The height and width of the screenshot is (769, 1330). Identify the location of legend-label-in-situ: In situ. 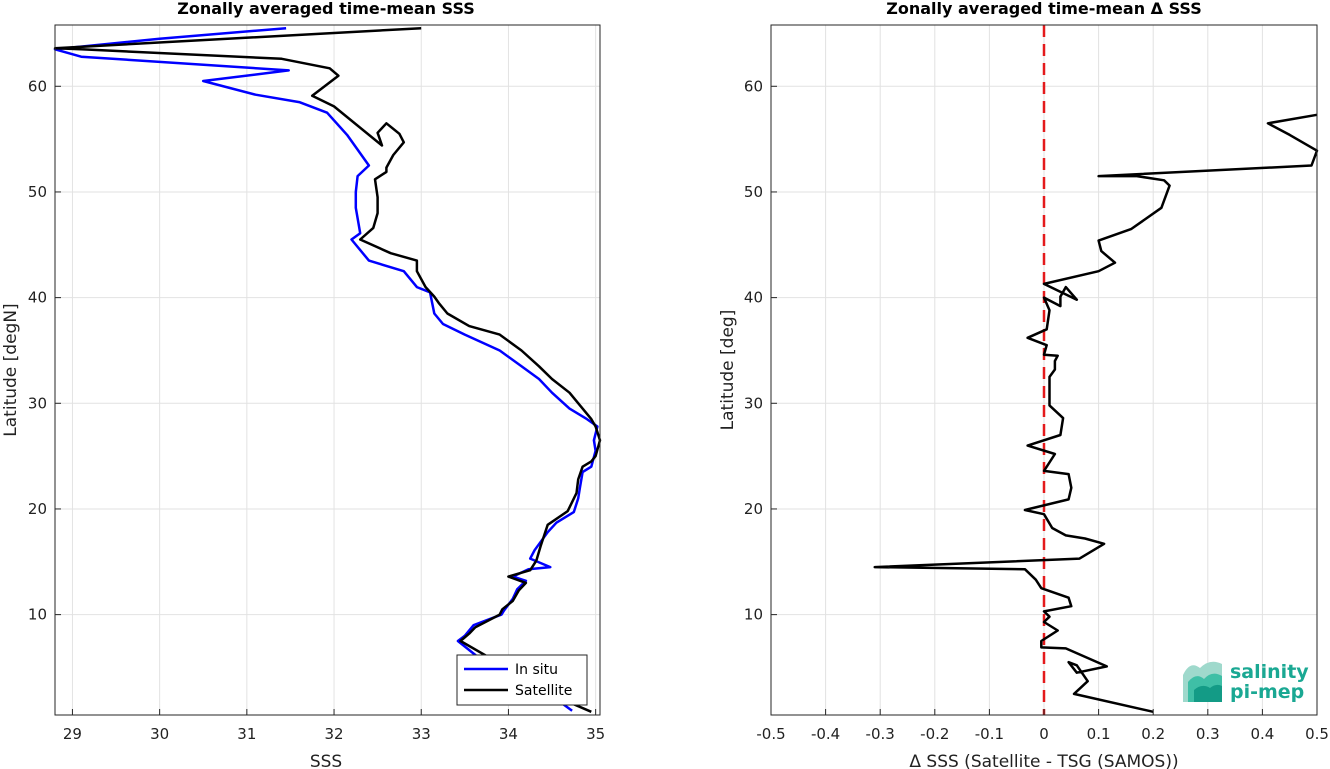
(536, 670).